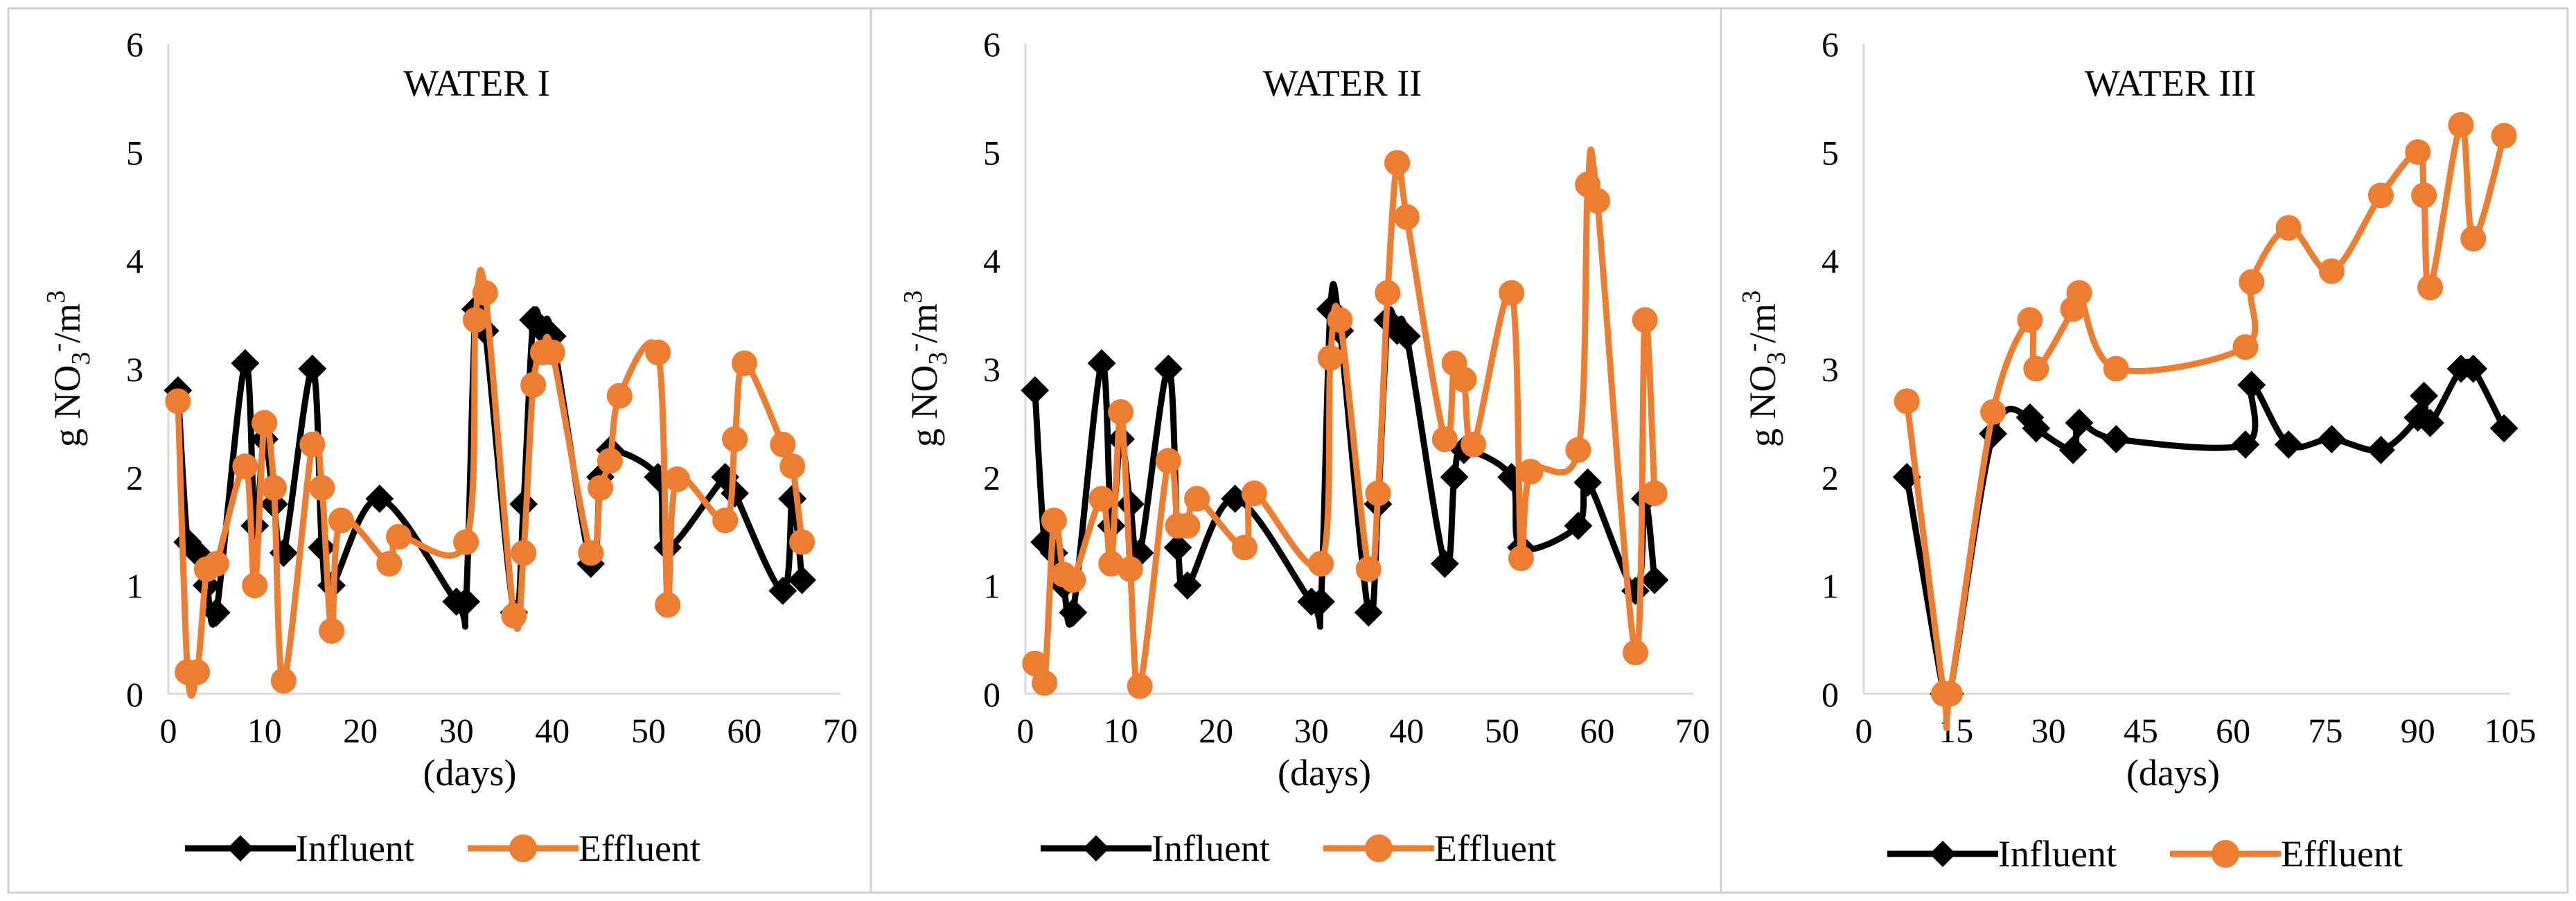 The image size is (2576, 901). What do you see at coordinates (2418, 730) in the screenshot?
I see `x-tick-label: 90` at bounding box center [2418, 730].